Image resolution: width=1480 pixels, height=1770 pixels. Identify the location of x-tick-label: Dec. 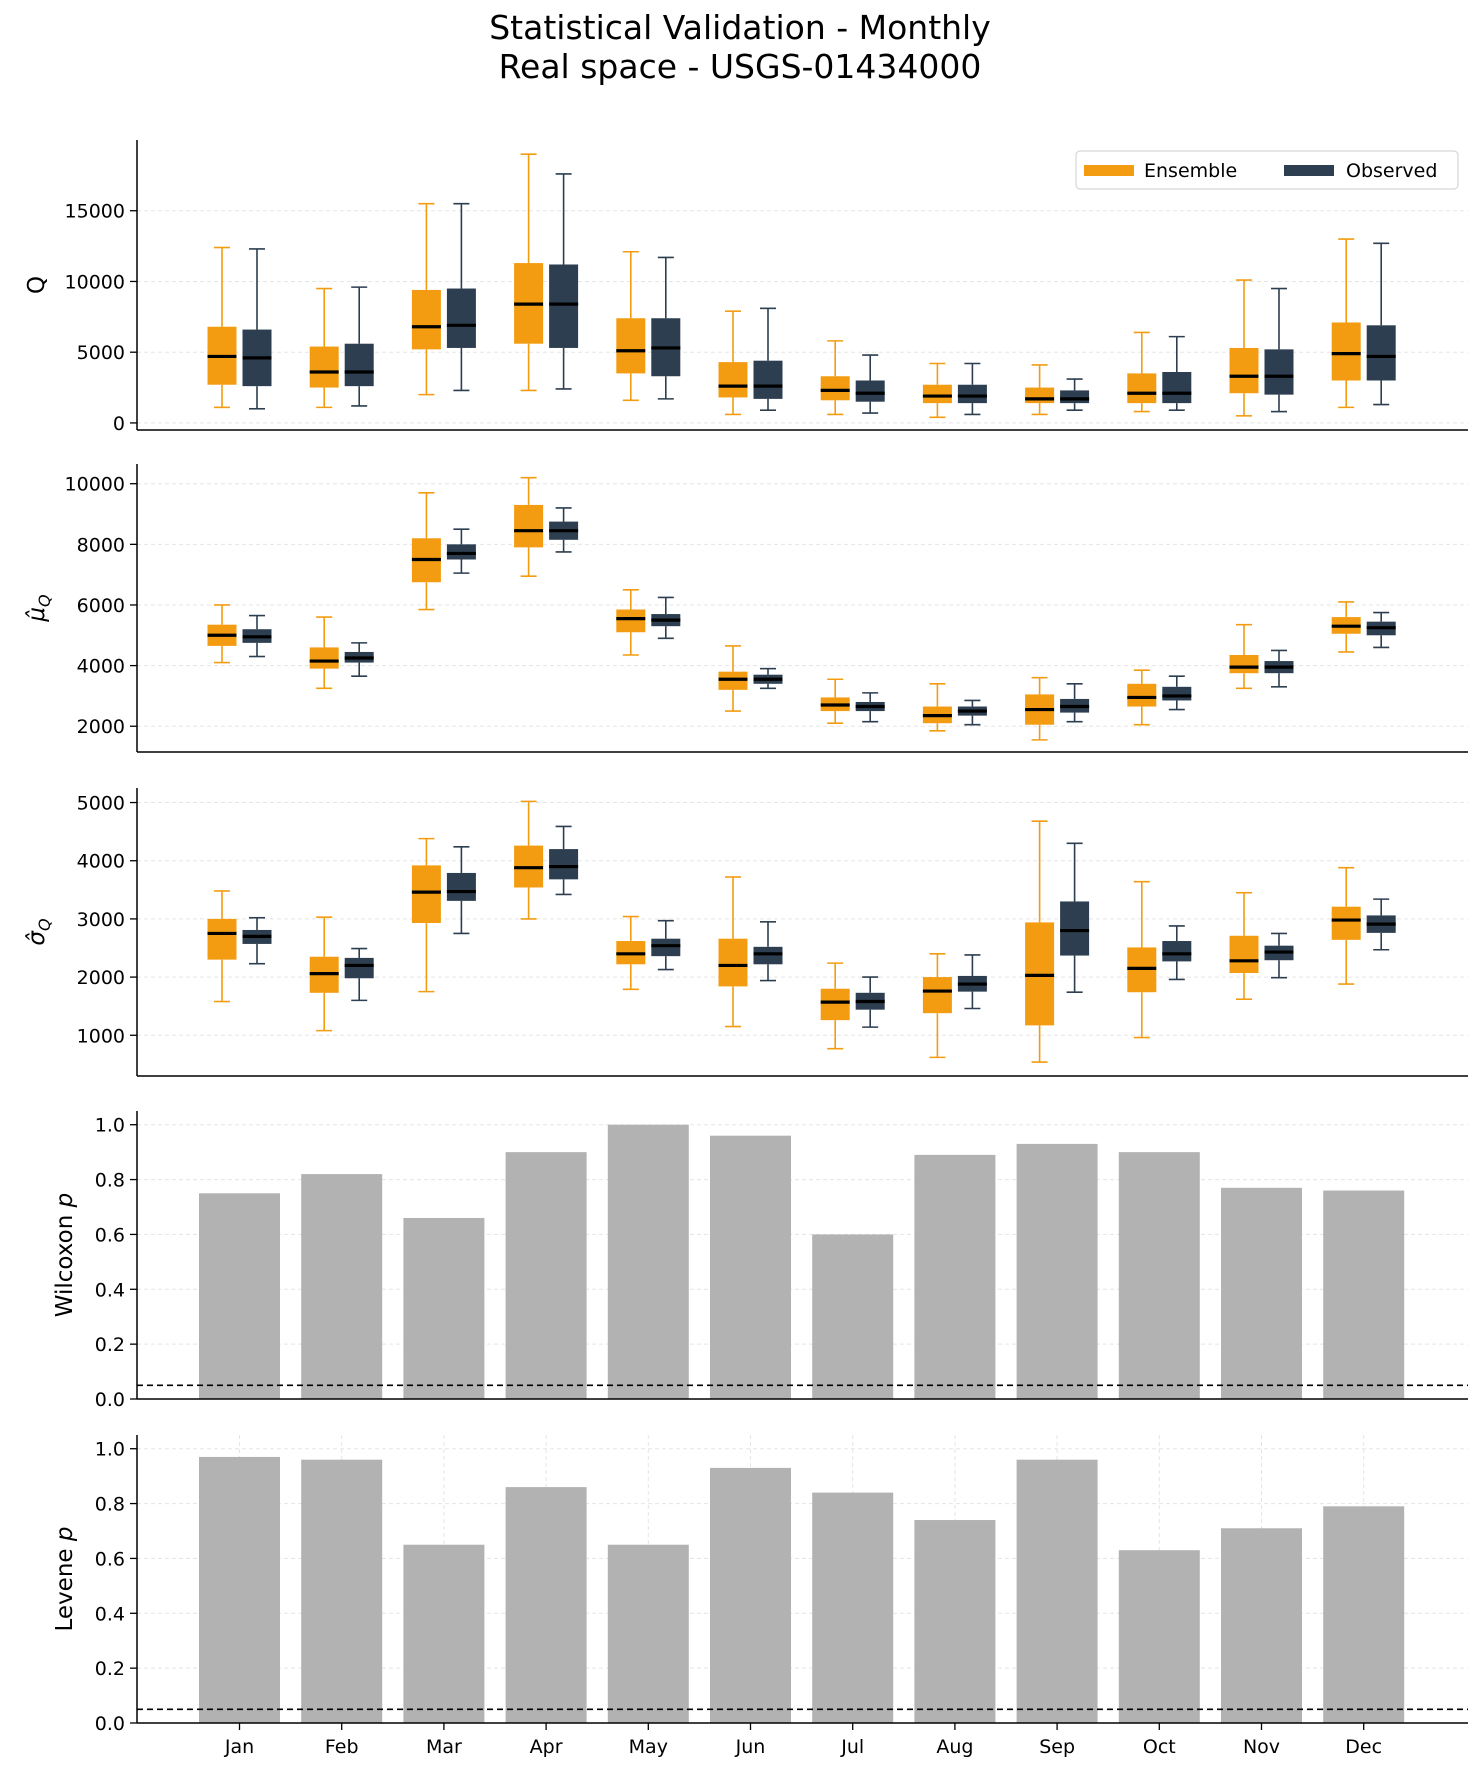
(1363, 1747).